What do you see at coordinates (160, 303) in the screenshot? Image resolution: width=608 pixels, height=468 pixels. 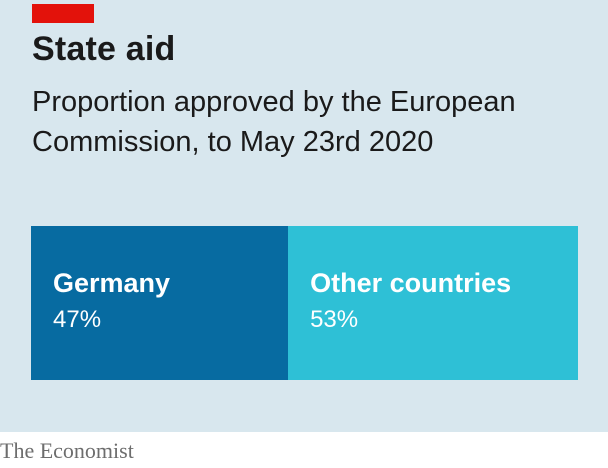 I see `bar-segment-germany: Germany 47%` at bounding box center [160, 303].